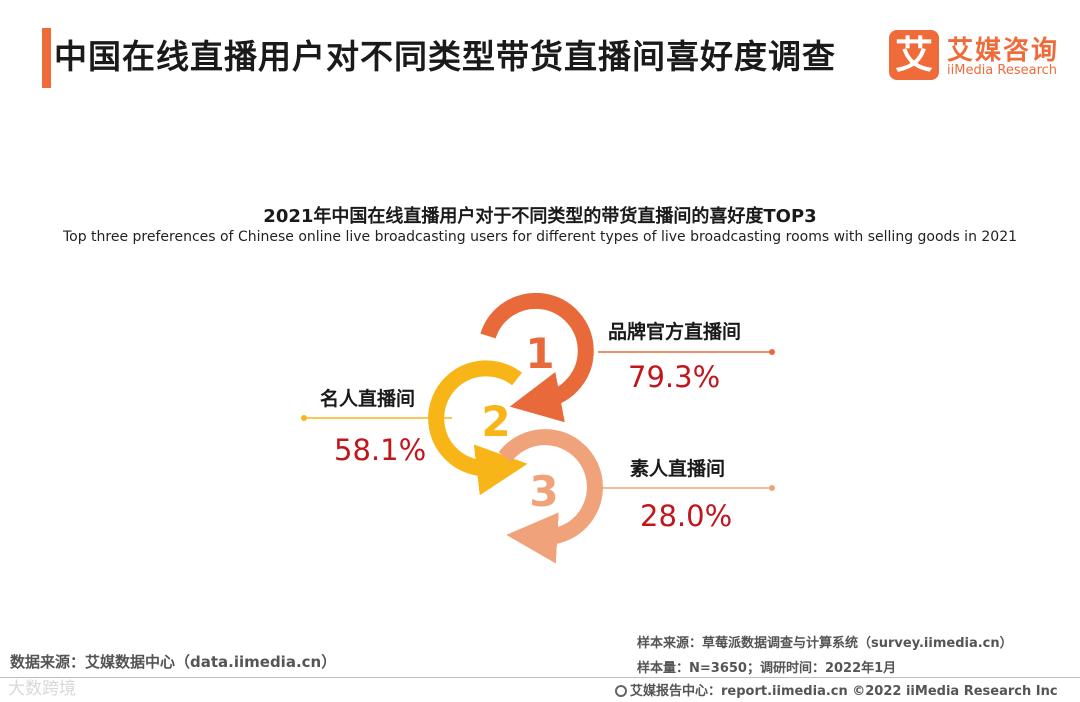 The image size is (1080, 702). What do you see at coordinates (539, 353) in the screenshot?
I see `rank-number-1: 1` at bounding box center [539, 353].